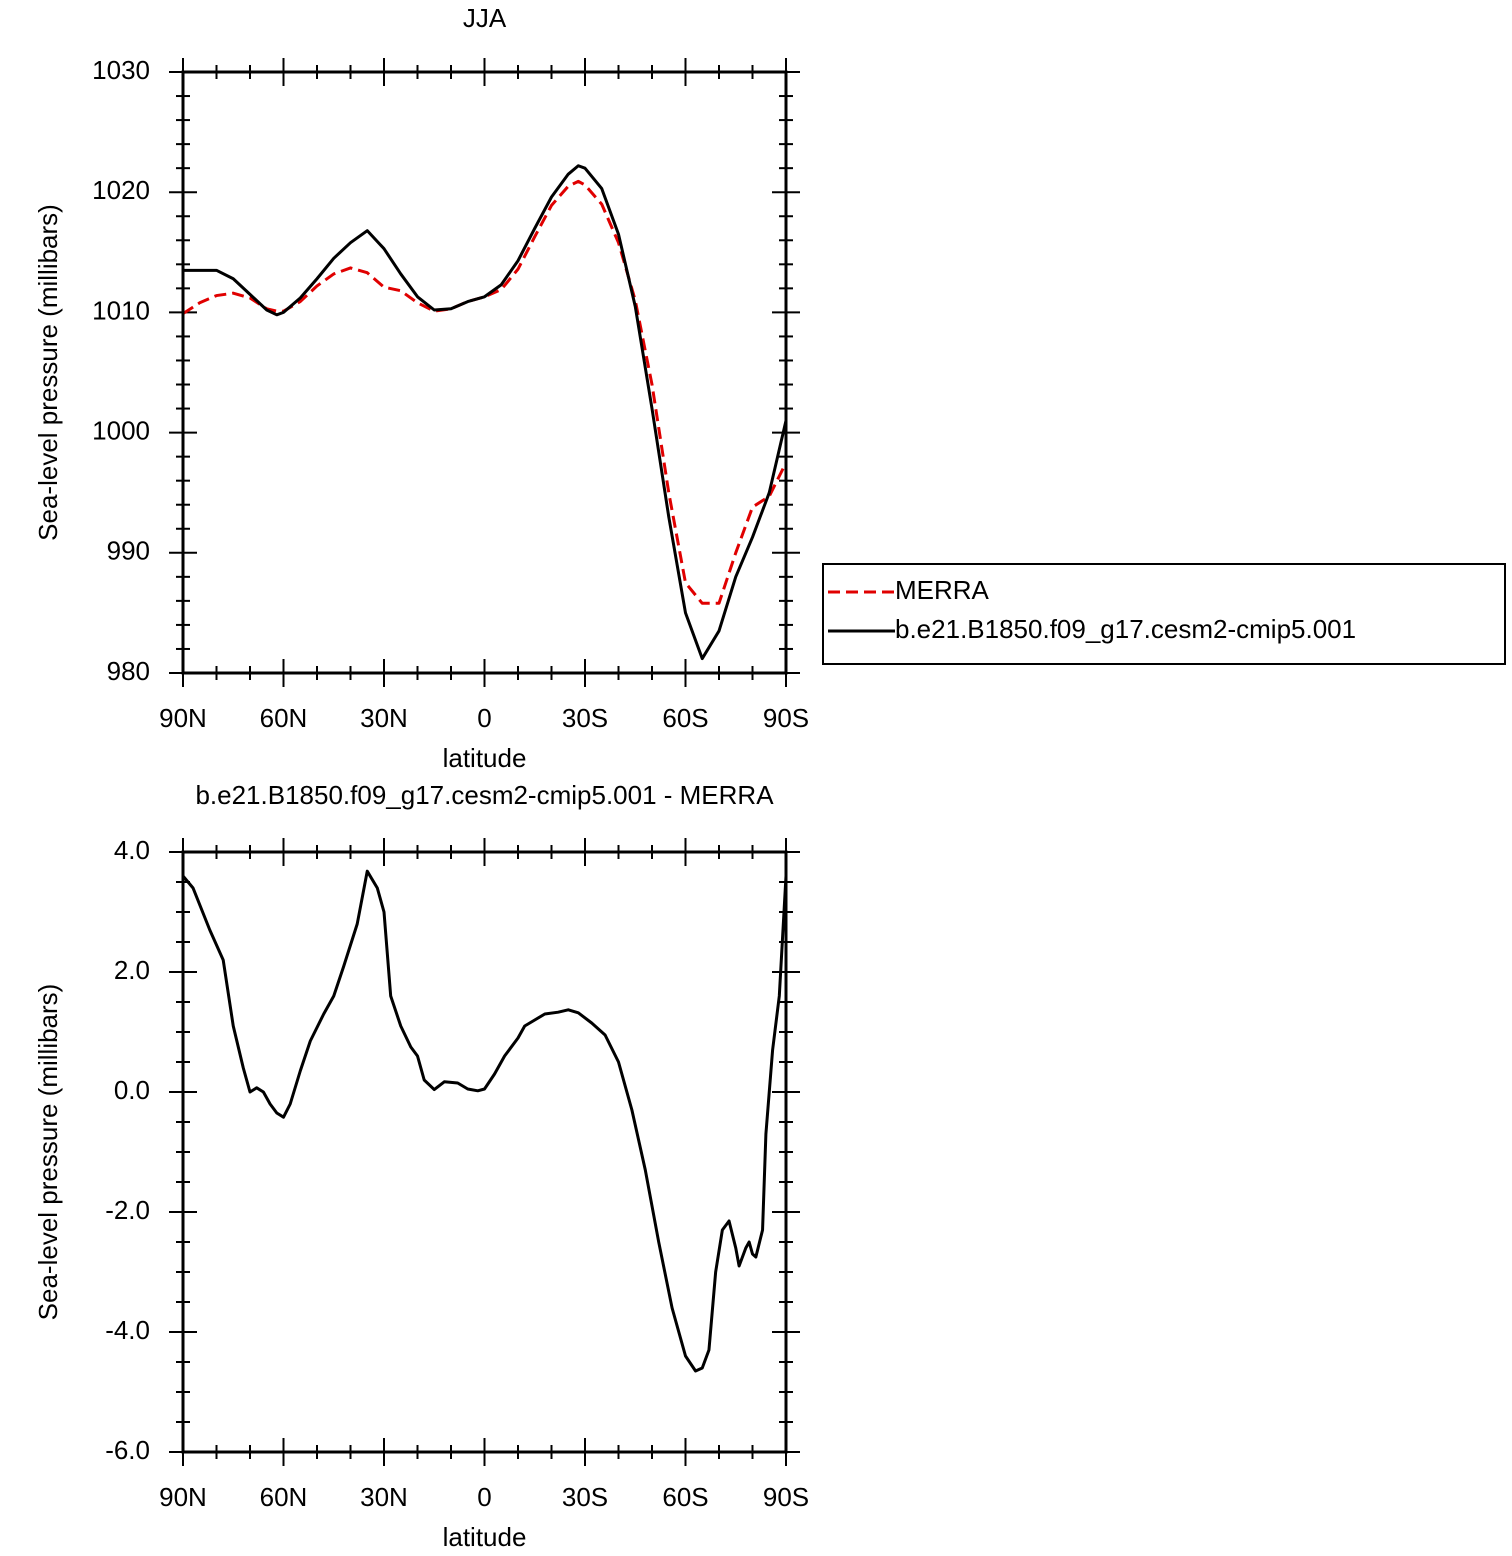 The height and width of the screenshot is (1556, 1512). I want to click on y-tick-label: 1010, so click(121, 310).